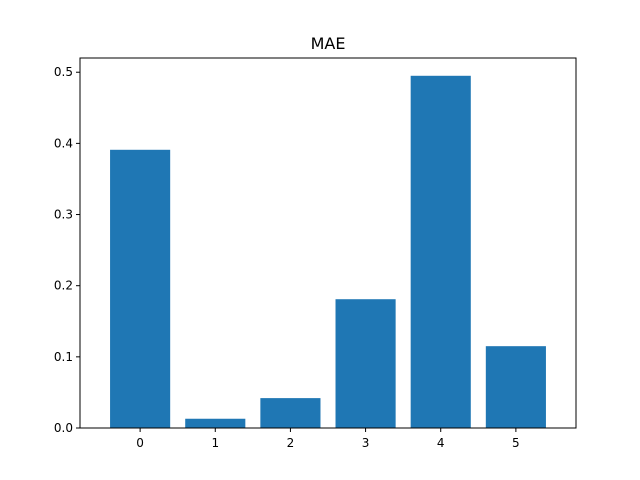  Describe the element at coordinates (63, 286) in the screenshot. I see `y-tick-label: 0.2` at that location.